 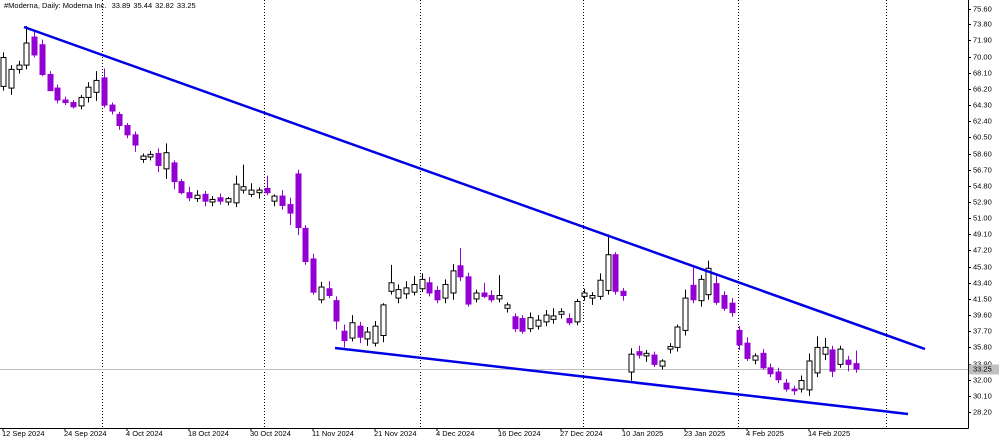 I want to click on x-tick-label: 4 Dec 2024, so click(x=455, y=433).